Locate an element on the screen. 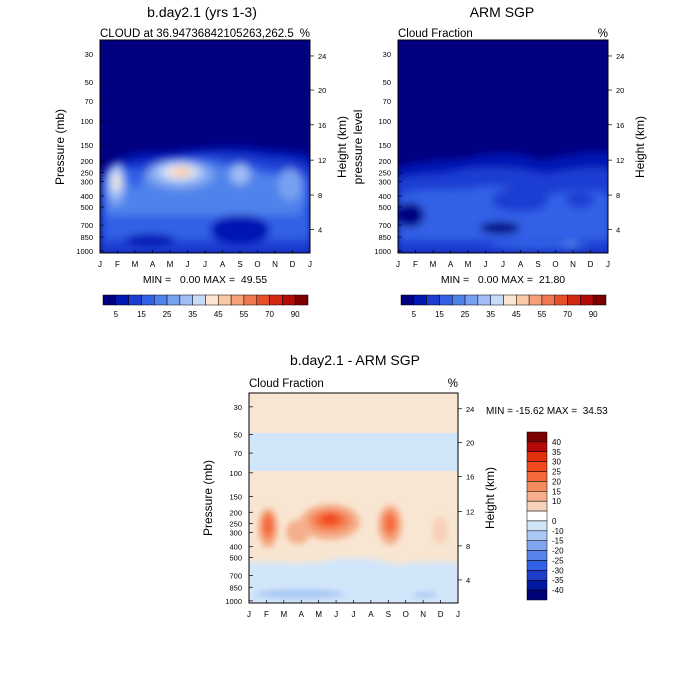 The height and width of the screenshot is (700, 700). colorbar-label: -10 is located at coordinates (558, 531).